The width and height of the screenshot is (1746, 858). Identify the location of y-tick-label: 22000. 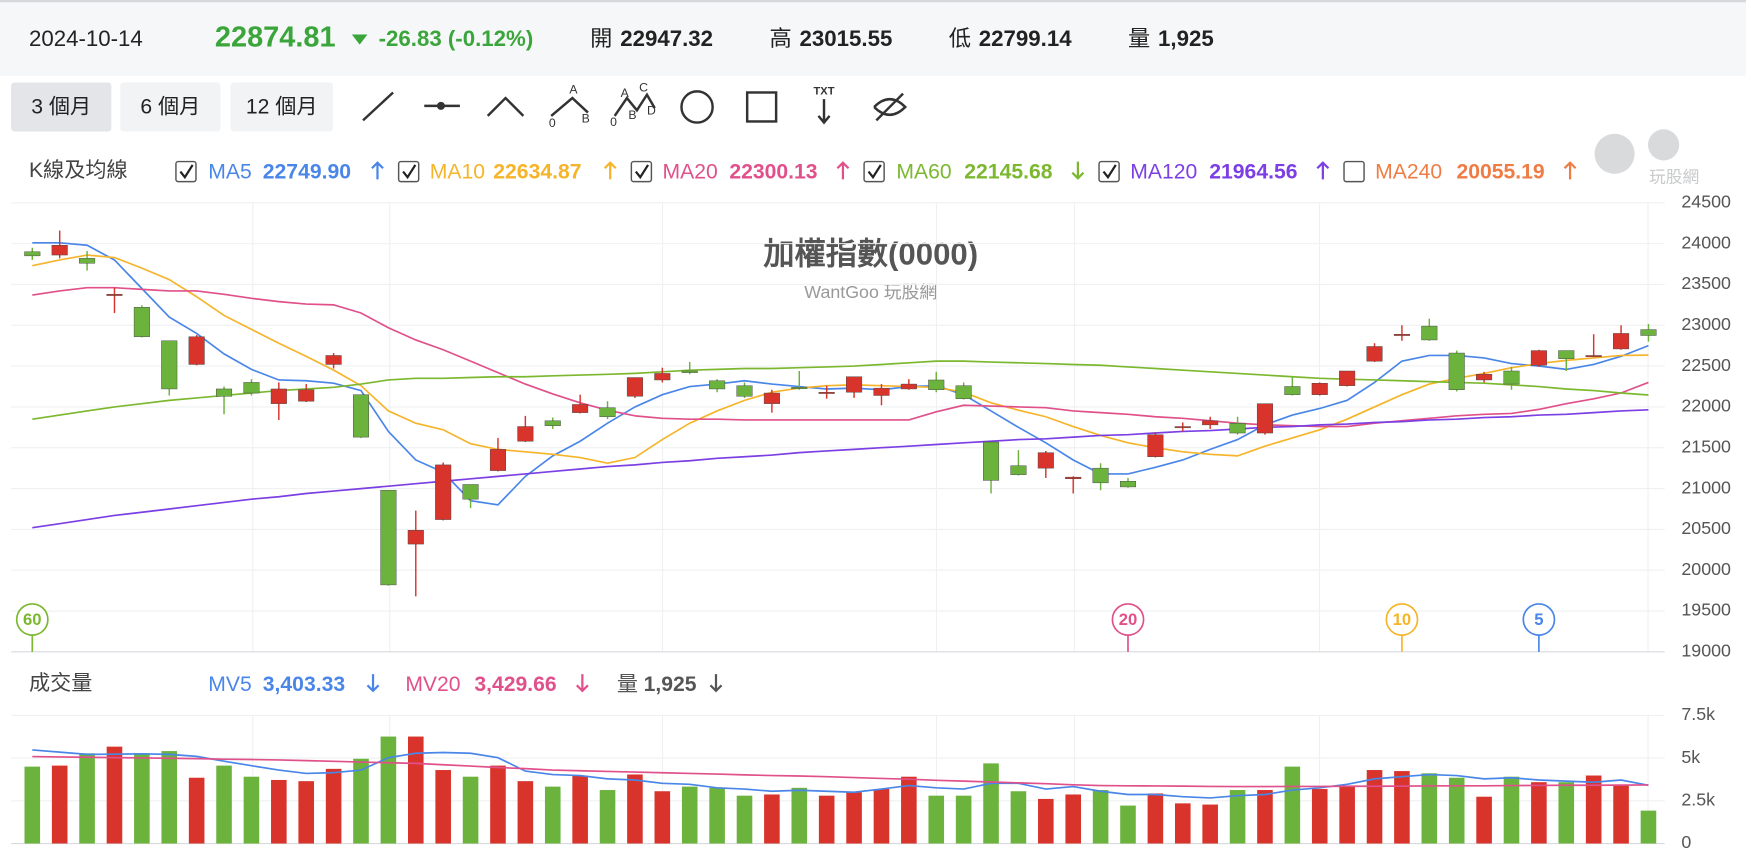
(1706, 406).